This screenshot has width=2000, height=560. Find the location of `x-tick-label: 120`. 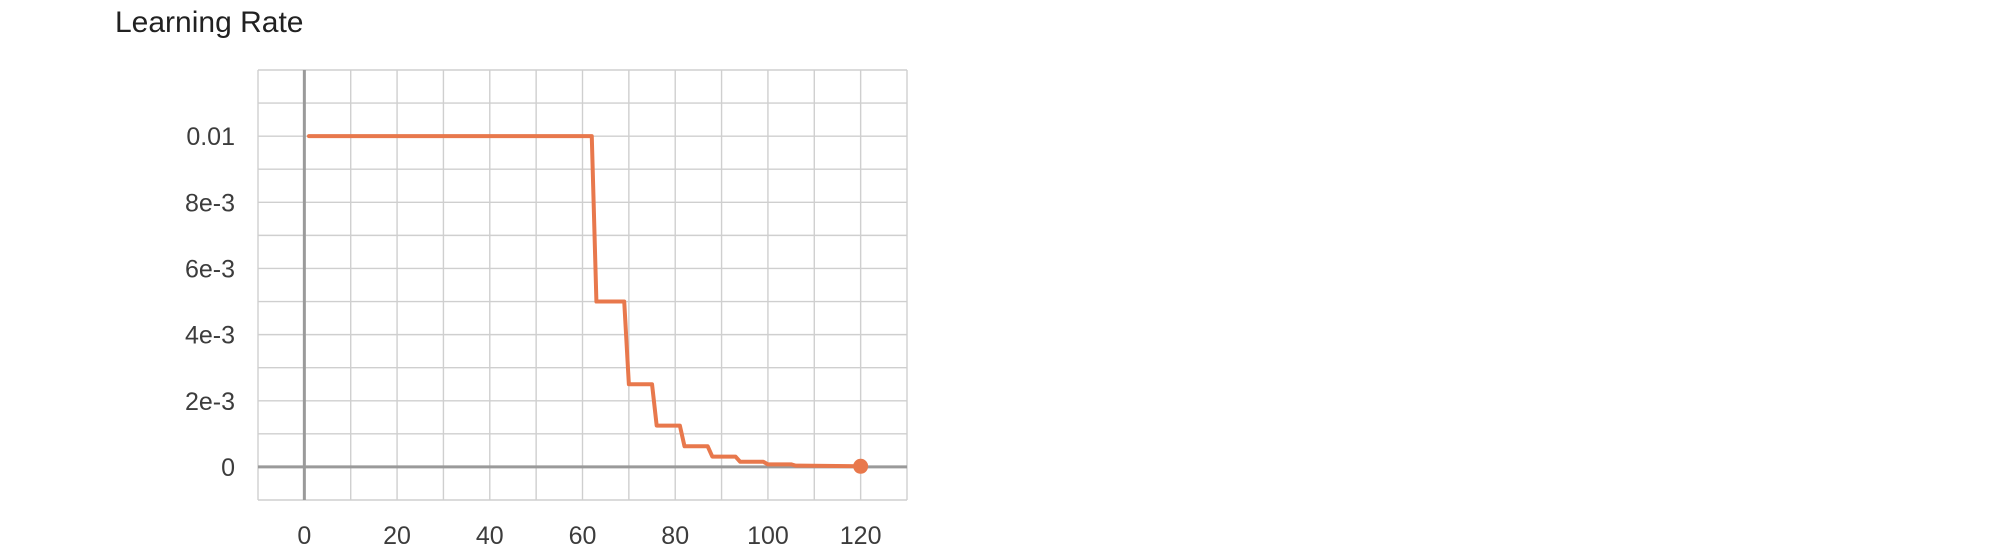

x-tick-label: 120 is located at coordinates (861, 536).